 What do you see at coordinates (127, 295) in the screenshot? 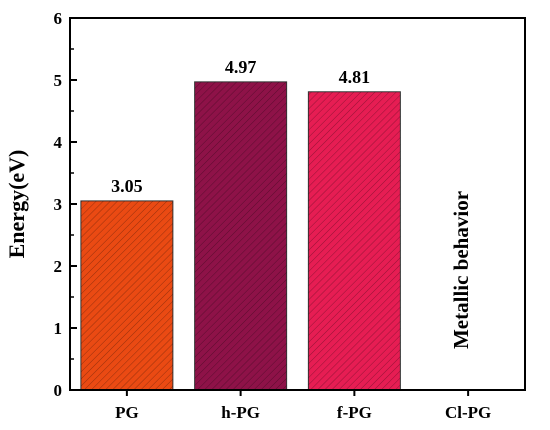
I see `bar-pg` at bounding box center [127, 295].